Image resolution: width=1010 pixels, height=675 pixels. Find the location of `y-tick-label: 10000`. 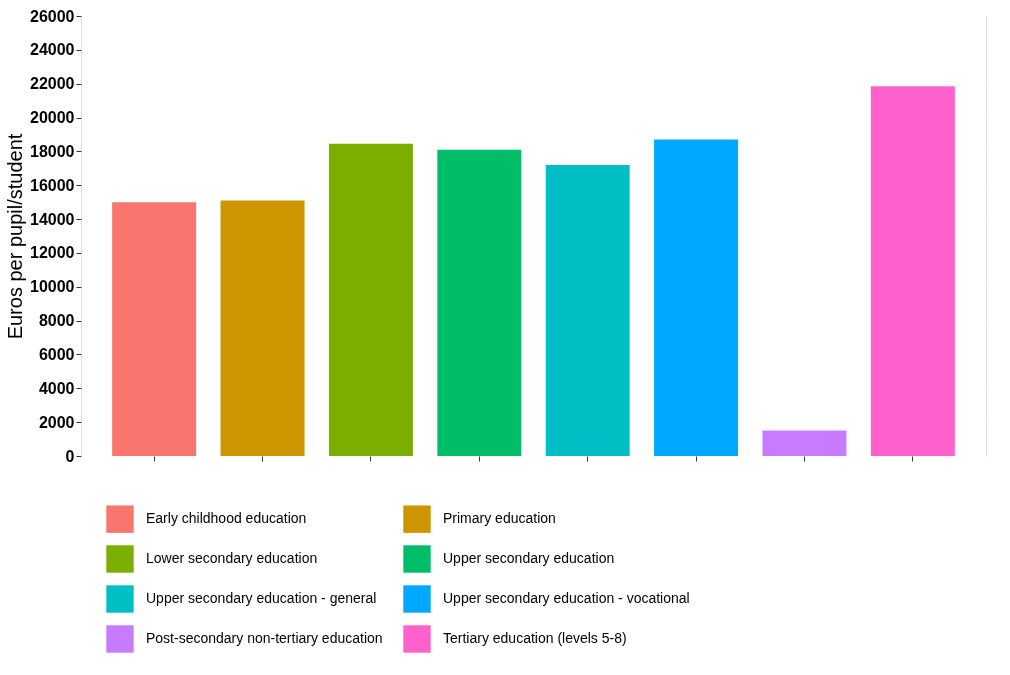

y-tick-label: 10000 is located at coordinates (52, 287).